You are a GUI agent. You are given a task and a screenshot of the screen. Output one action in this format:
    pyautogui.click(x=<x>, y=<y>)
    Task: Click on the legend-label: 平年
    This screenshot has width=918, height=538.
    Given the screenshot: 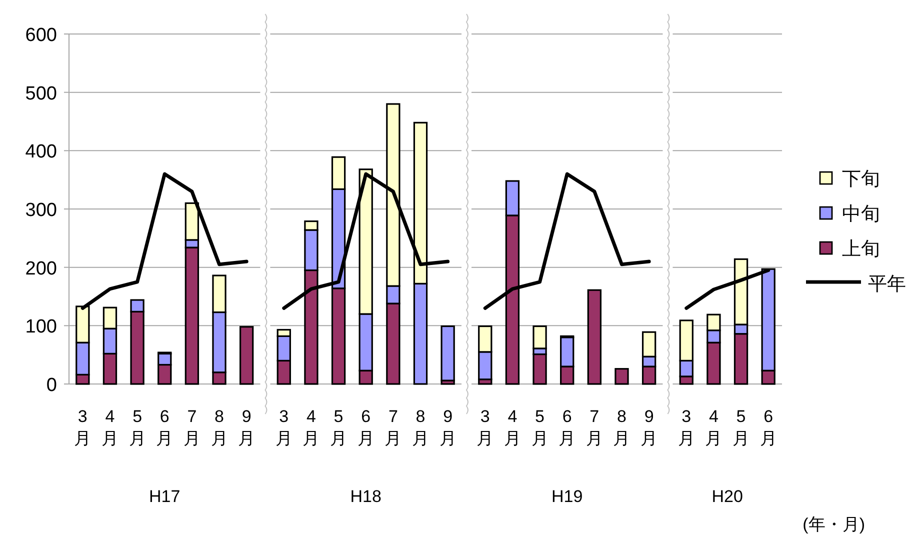 What is the action you would take?
    pyautogui.click(x=887, y=284)
    